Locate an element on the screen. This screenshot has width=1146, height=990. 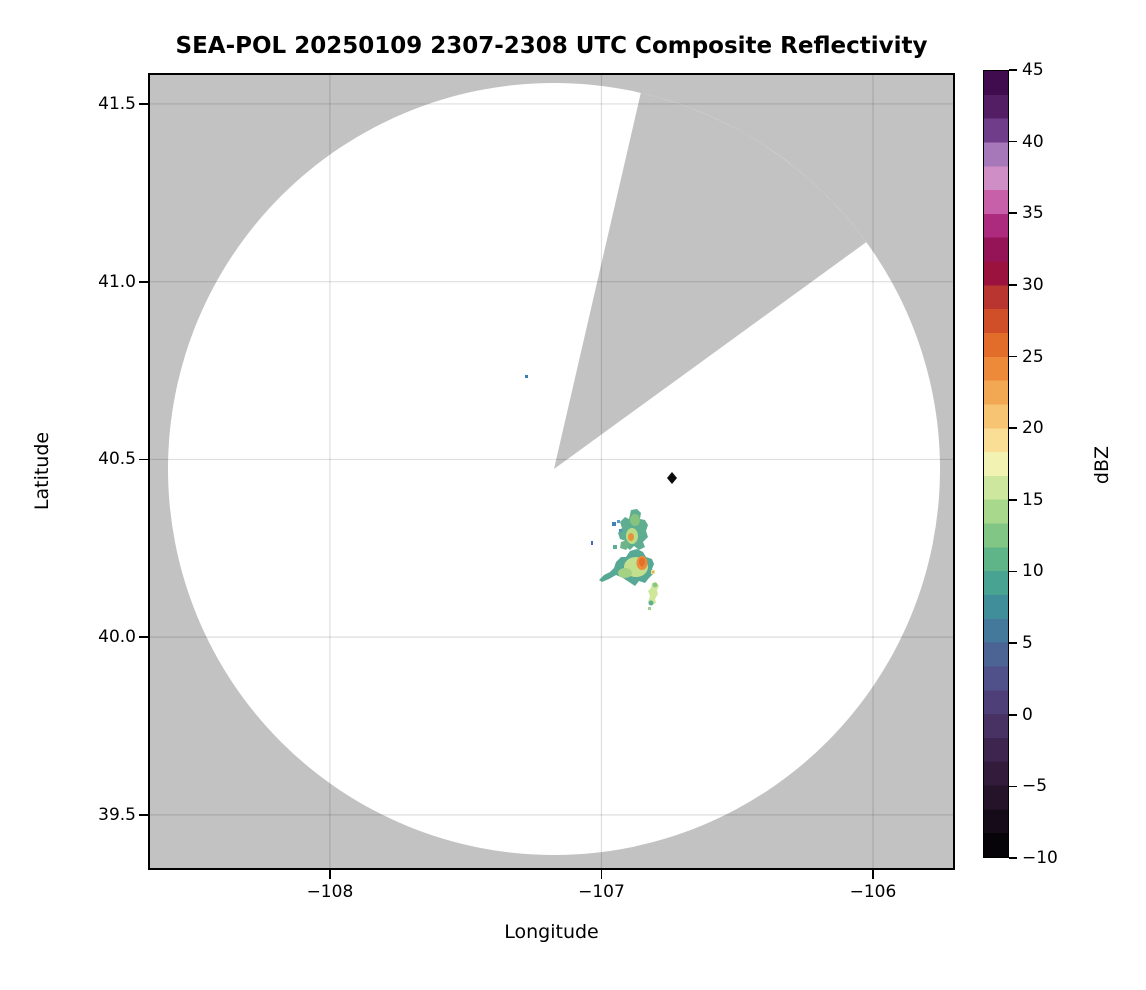
colorbar-tick-label: 35 is located at coordinates (1033, 213).